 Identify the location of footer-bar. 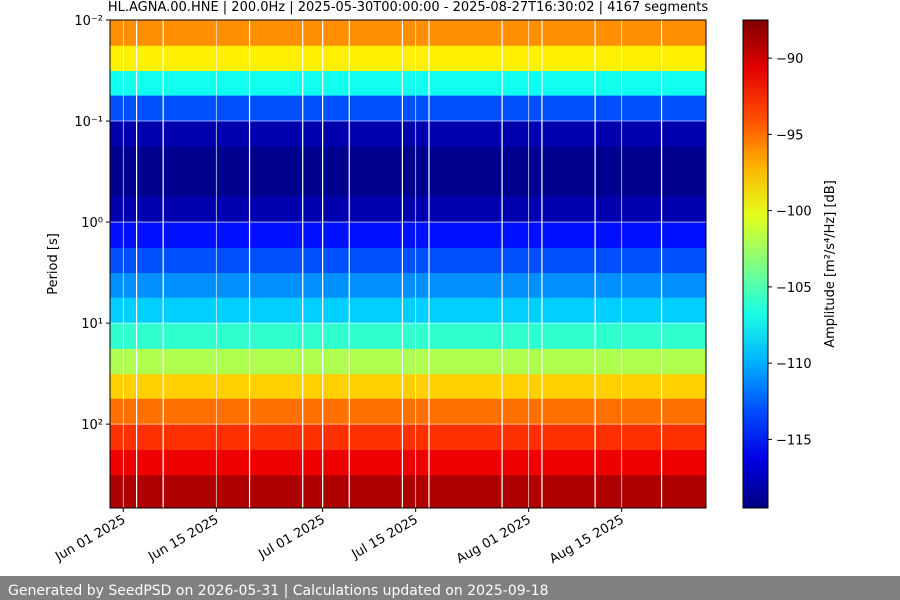
(450, 588).